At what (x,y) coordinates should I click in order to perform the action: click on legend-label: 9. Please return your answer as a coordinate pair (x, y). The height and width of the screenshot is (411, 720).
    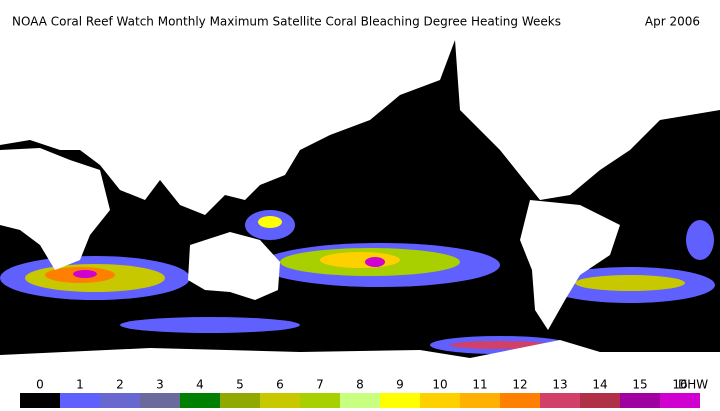
    Looking at the image, I should click on (400, 385).